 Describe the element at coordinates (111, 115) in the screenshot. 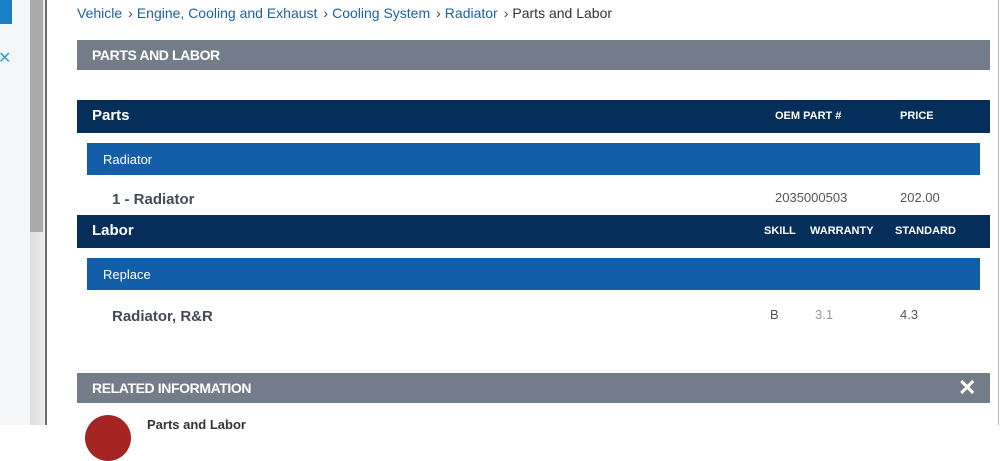

I see `parts-title: Parts` at that location.